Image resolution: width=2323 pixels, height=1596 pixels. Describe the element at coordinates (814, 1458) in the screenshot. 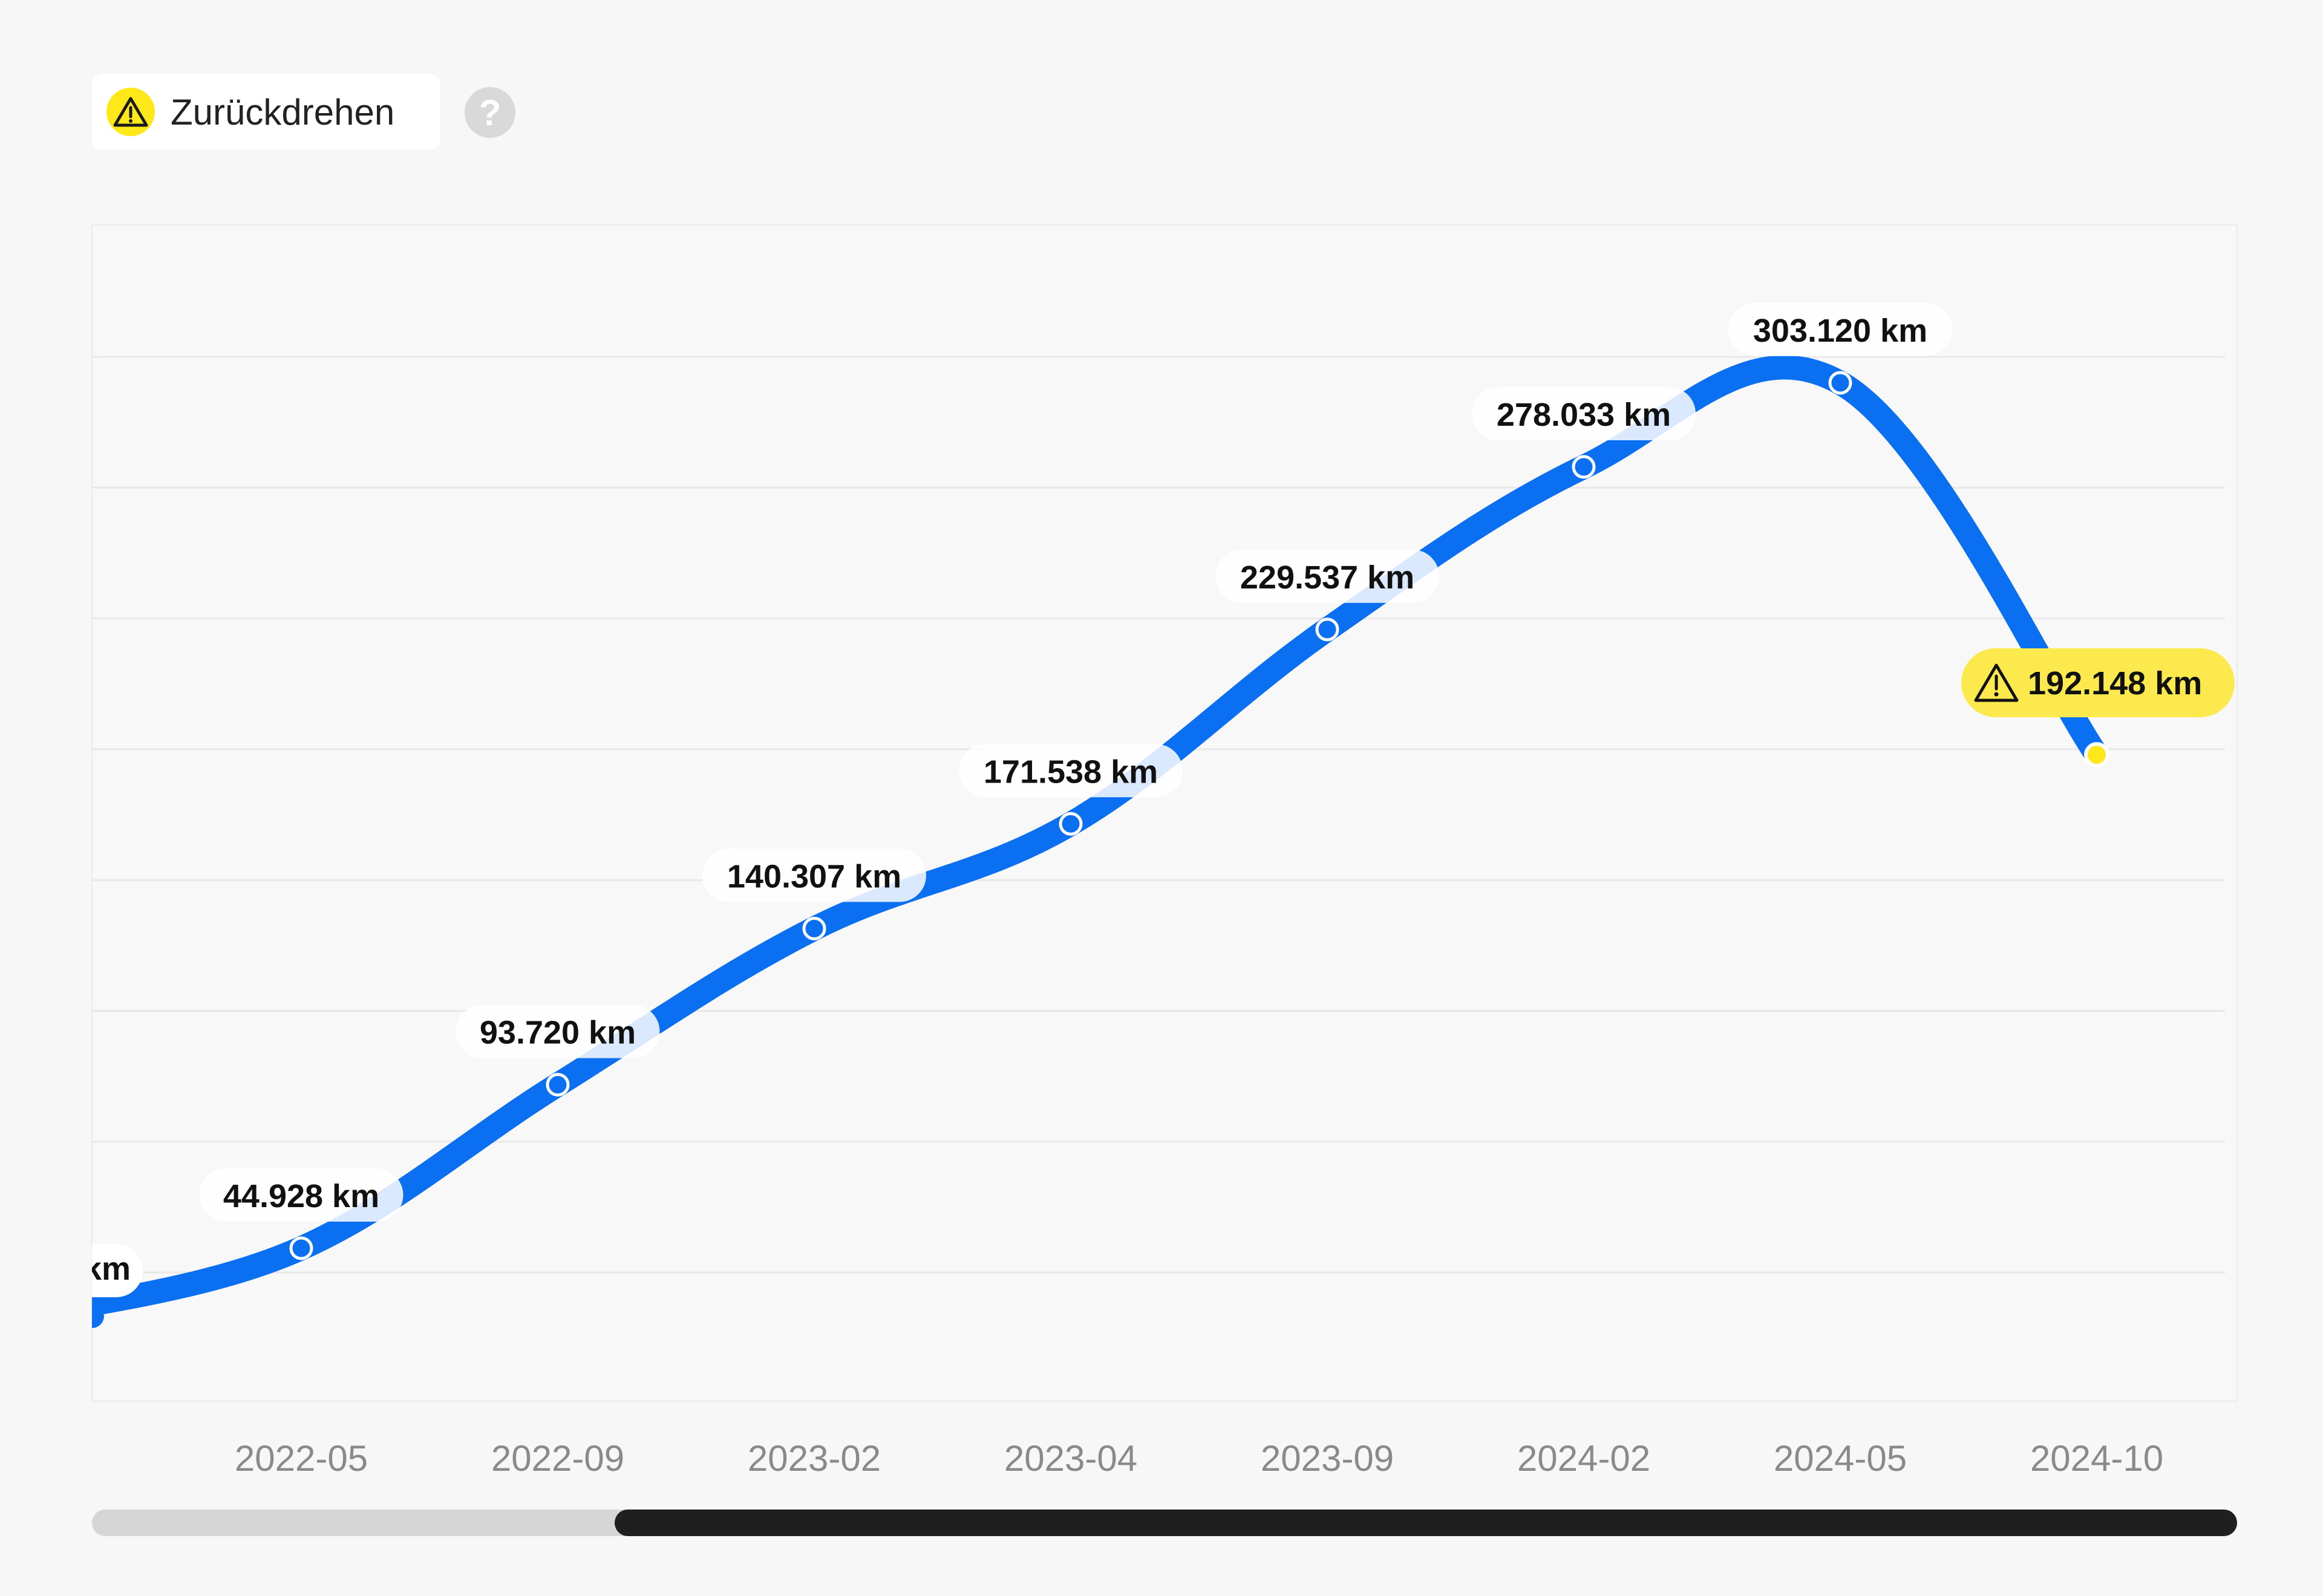

I see `x-tick-label: 2023-02` at that location.